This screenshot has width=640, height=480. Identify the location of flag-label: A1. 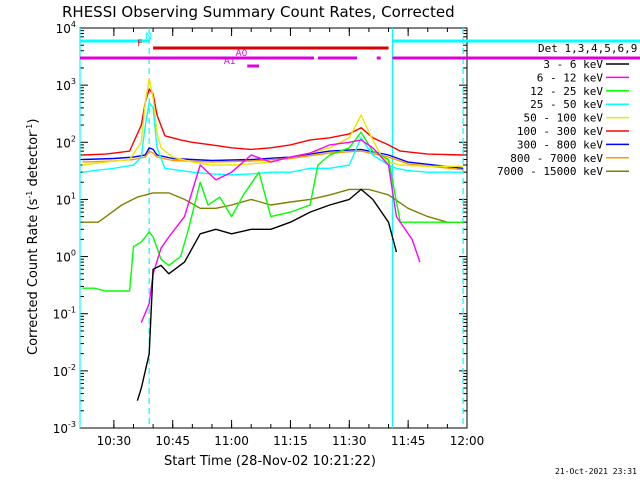
(230, 62).